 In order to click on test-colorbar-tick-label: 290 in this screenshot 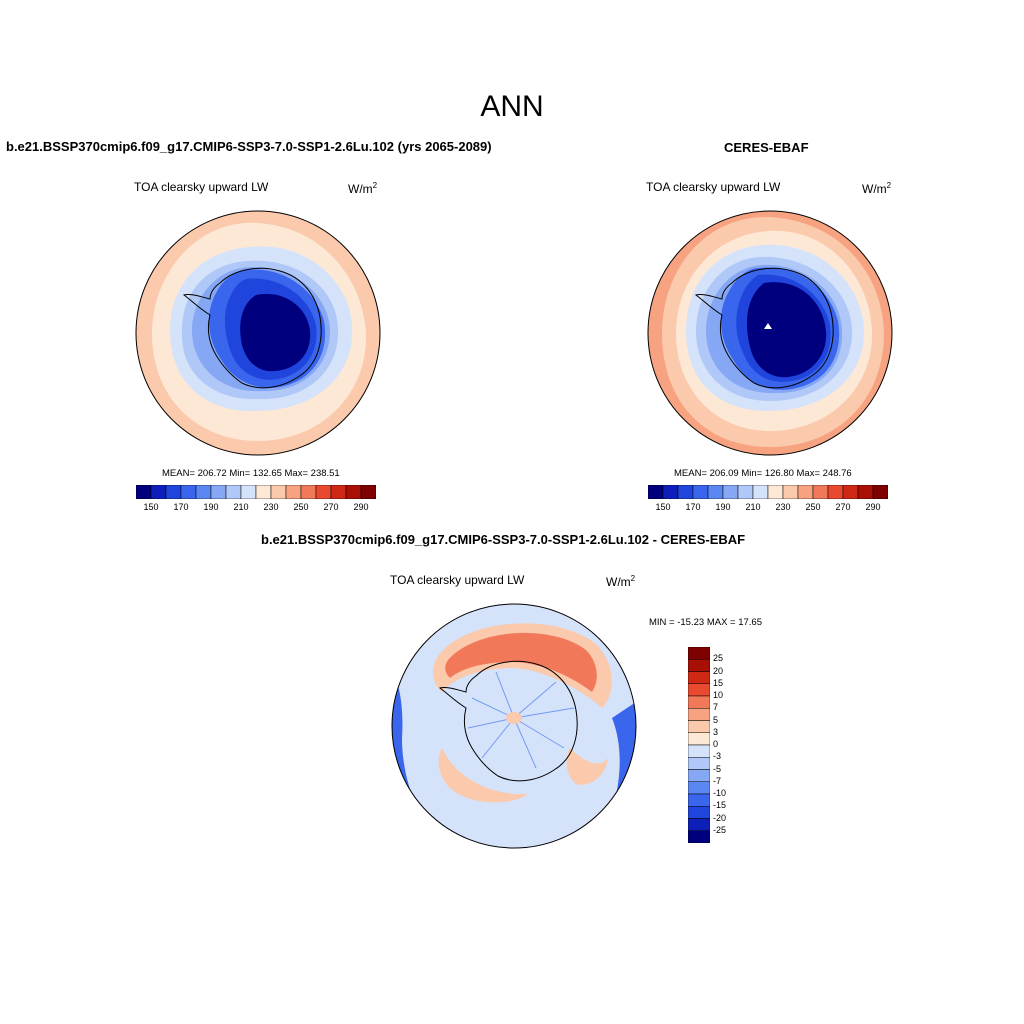, I will do `click(361, 507)`.